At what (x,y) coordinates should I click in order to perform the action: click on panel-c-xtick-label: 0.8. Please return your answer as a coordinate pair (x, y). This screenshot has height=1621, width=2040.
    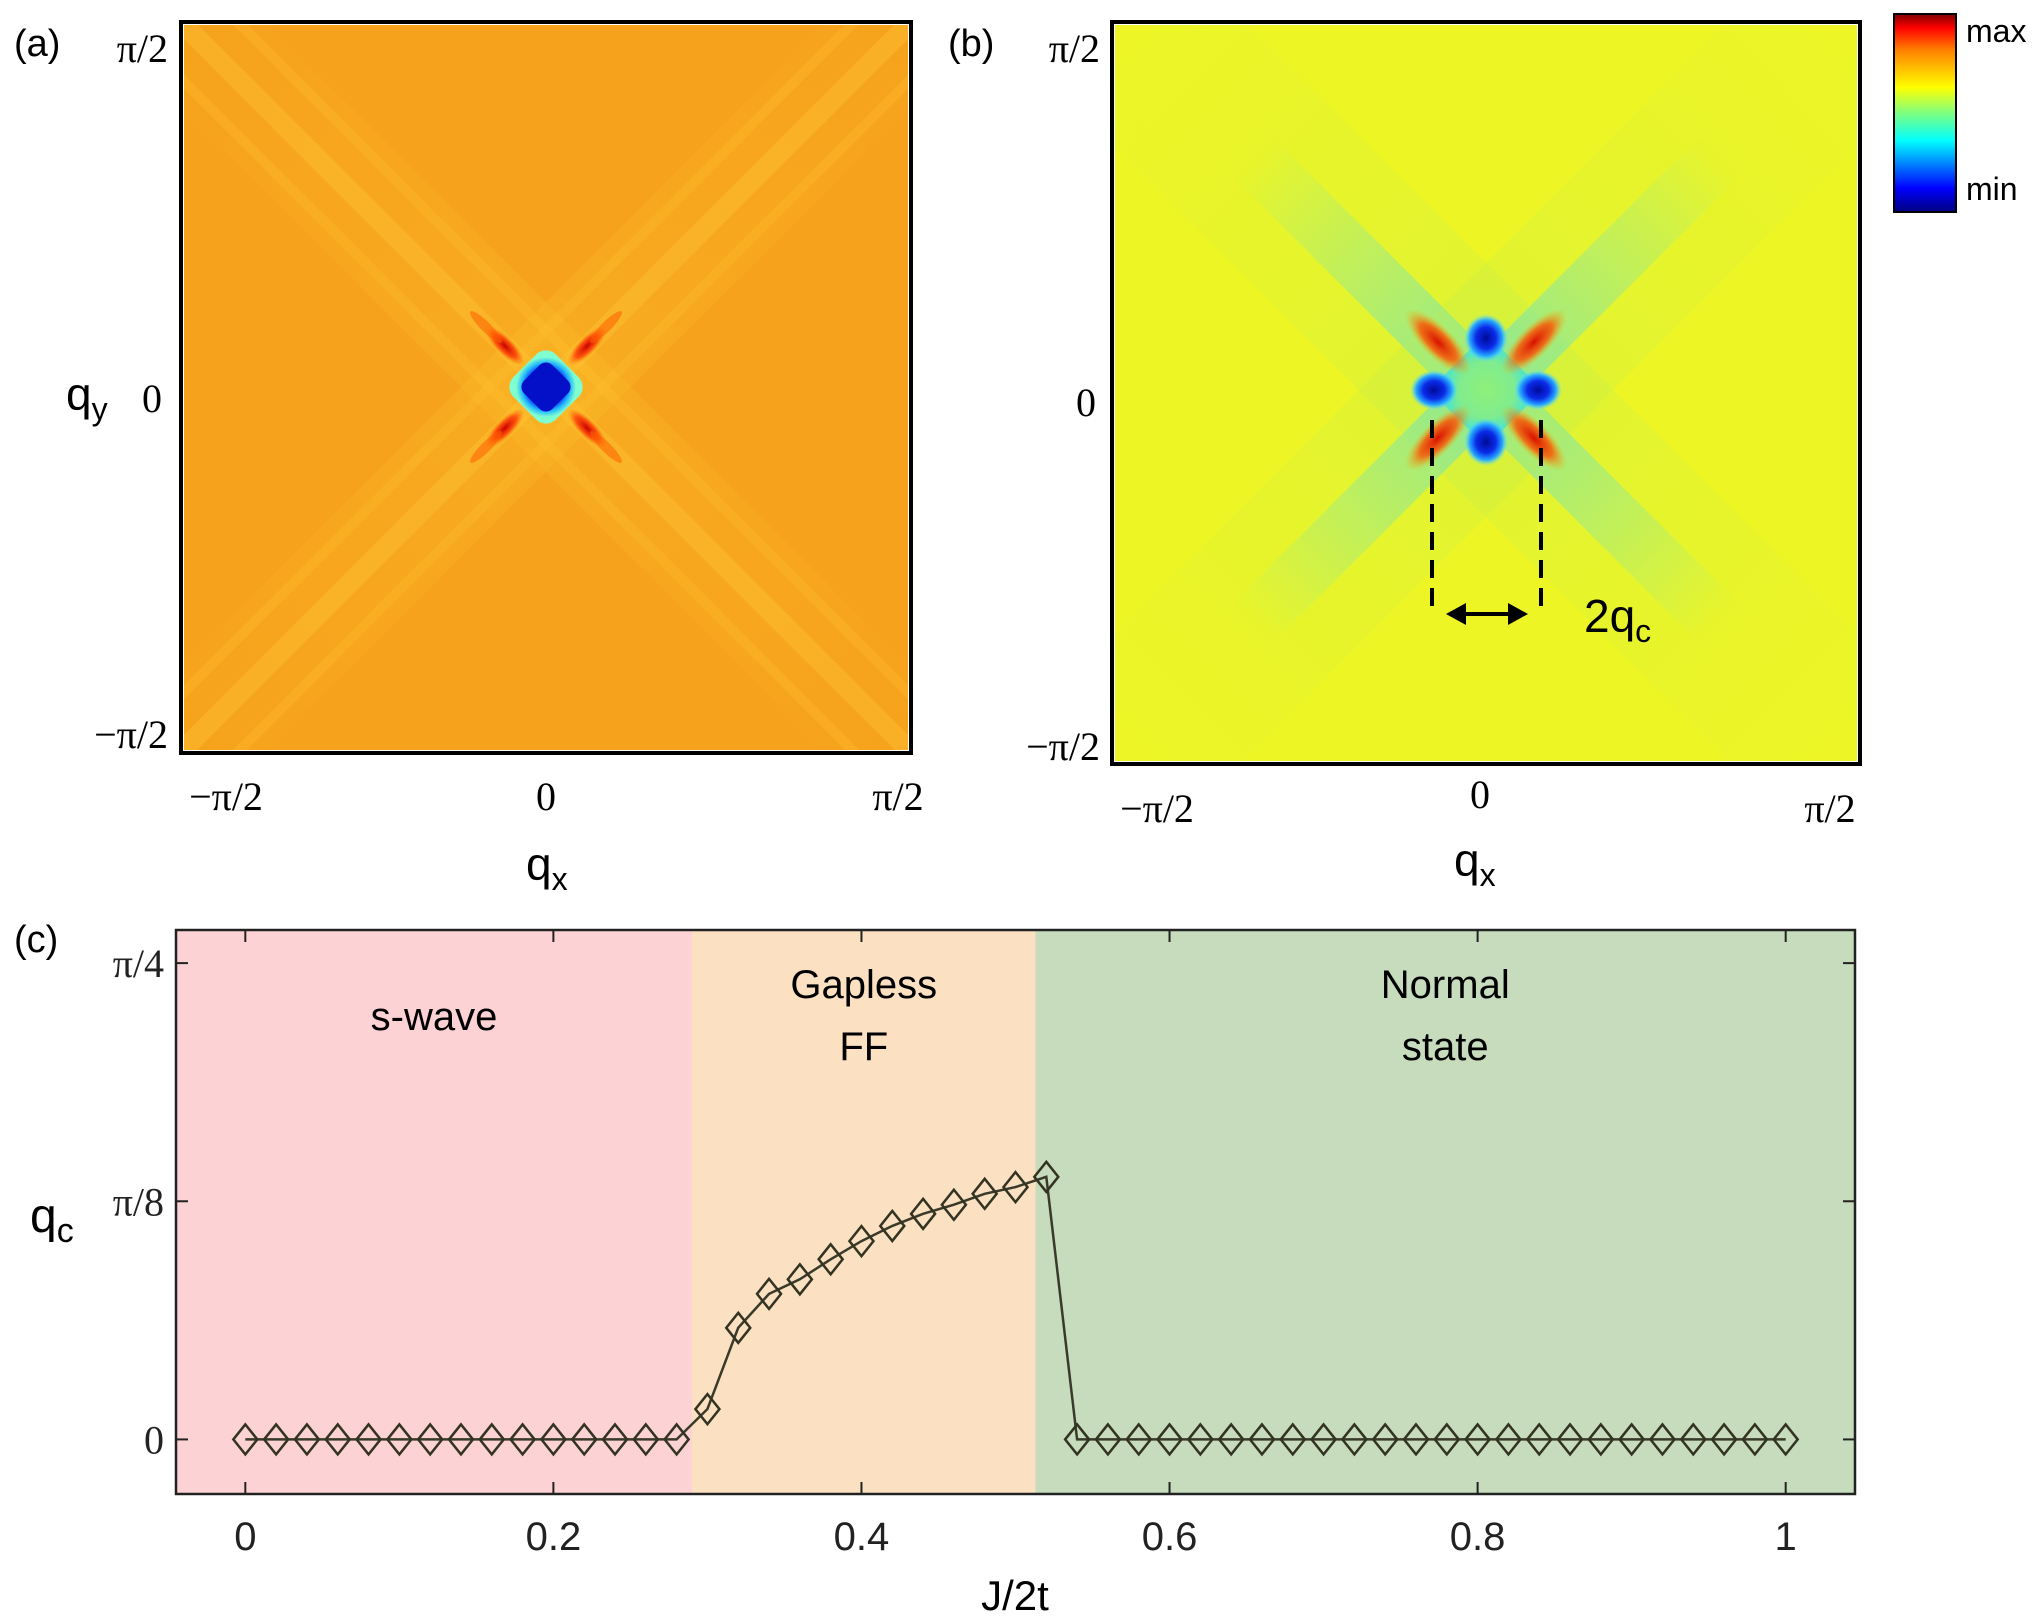
    Looking at the image, I should click on (1478, 1537).